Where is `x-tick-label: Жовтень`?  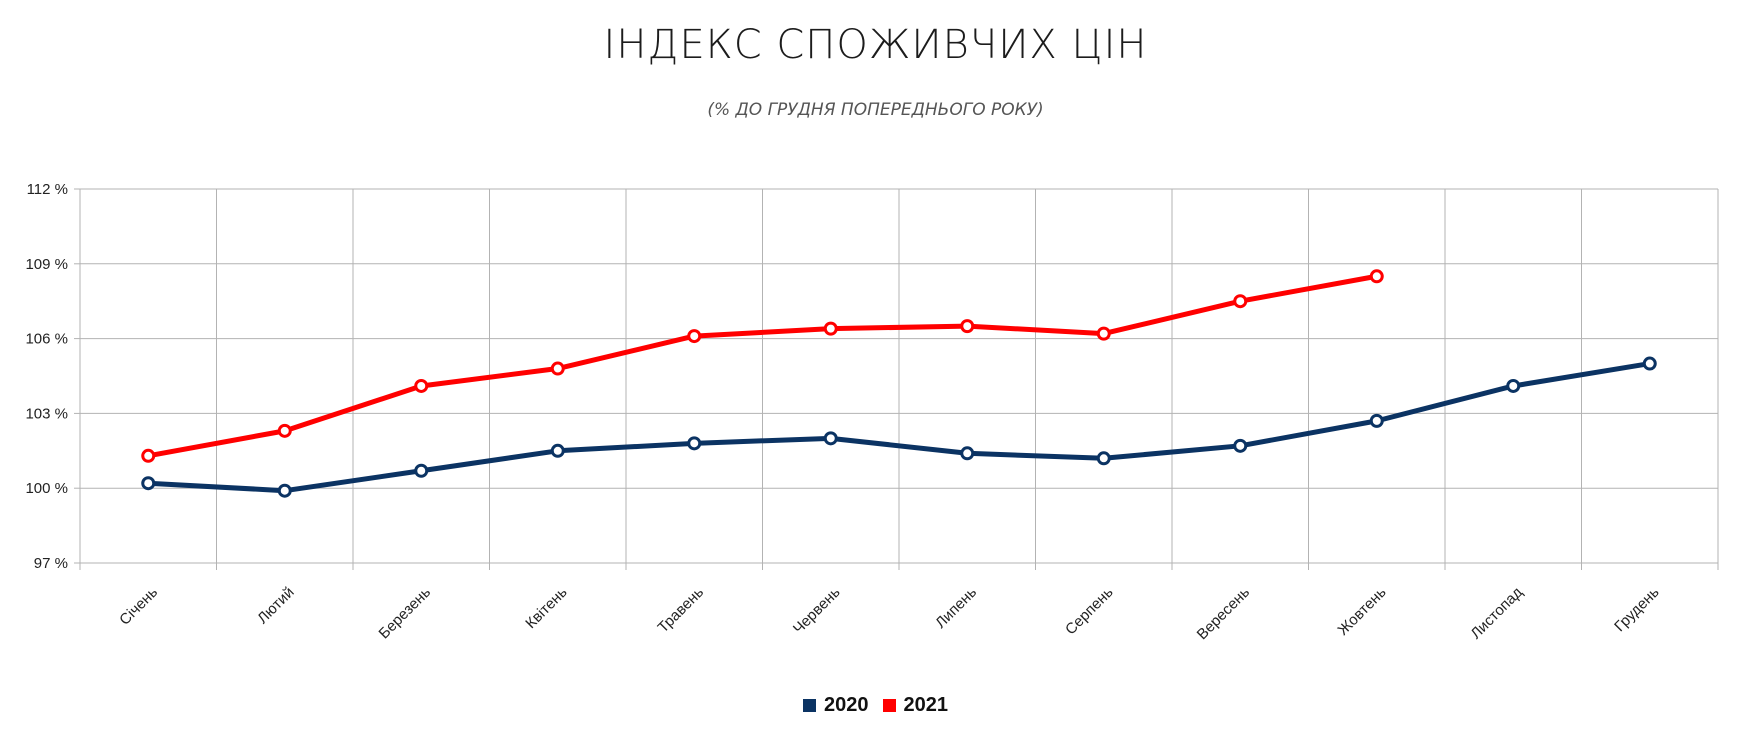
x-tick-label: Жовтень is located at coordinates (1362, 611).